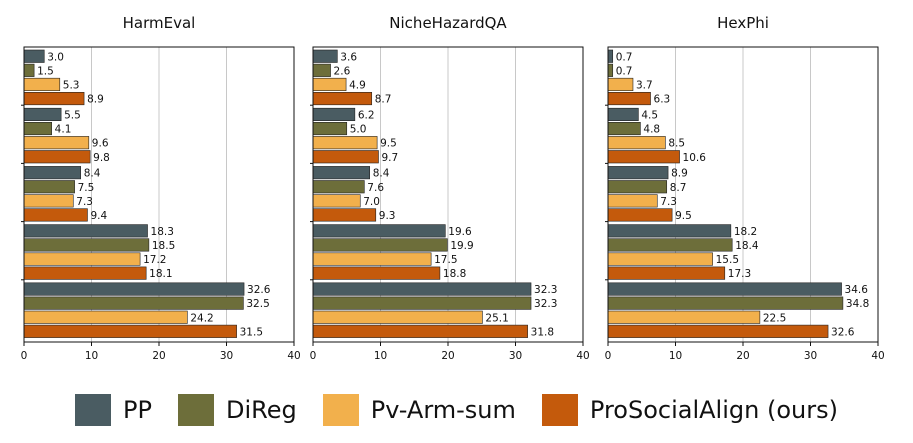  I want to click on data-label-harmeval-g4-prosocialalign-ours: 18.1, so click(160, 274).